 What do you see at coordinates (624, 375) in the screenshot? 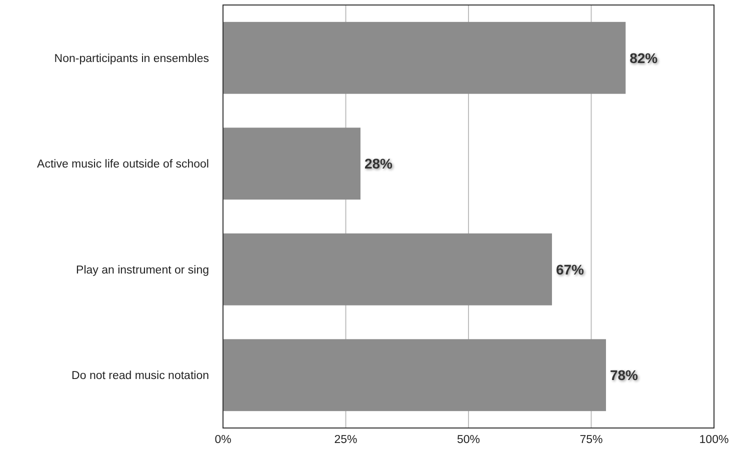
I see `data-label: 78%` at bounding box center [624, 375].